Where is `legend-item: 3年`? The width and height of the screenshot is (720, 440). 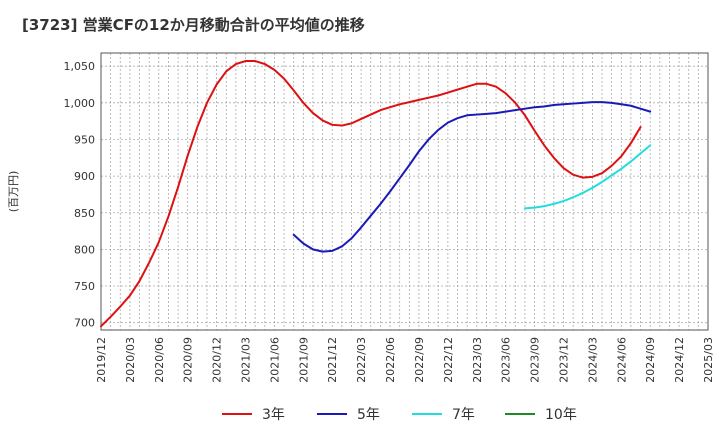 legend-item: 3年 is located at coordinates (253, 415).